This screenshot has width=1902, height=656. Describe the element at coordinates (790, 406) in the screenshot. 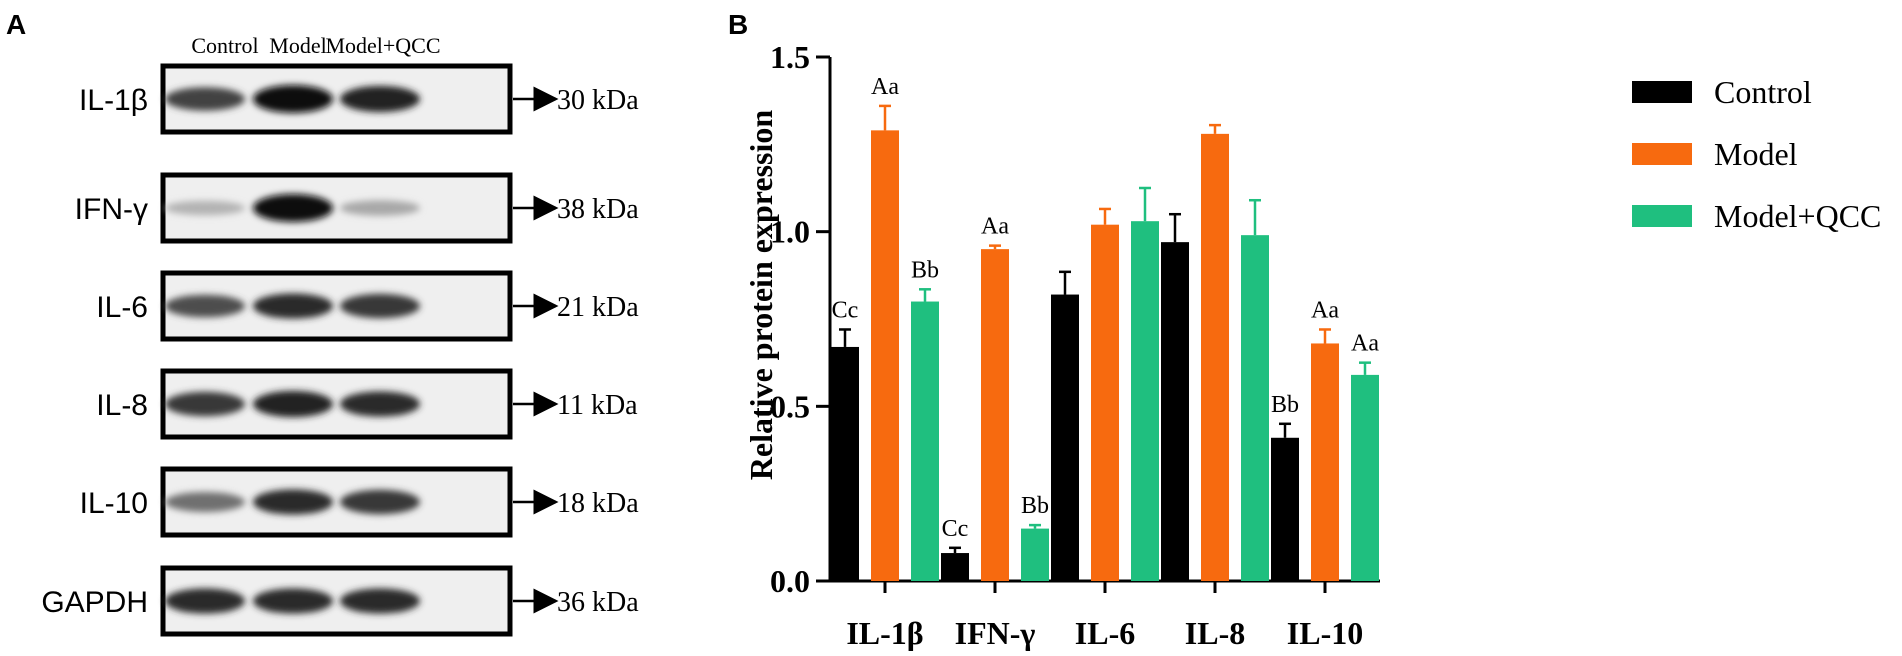

I see `y-tick-label: 0.5` at that location.